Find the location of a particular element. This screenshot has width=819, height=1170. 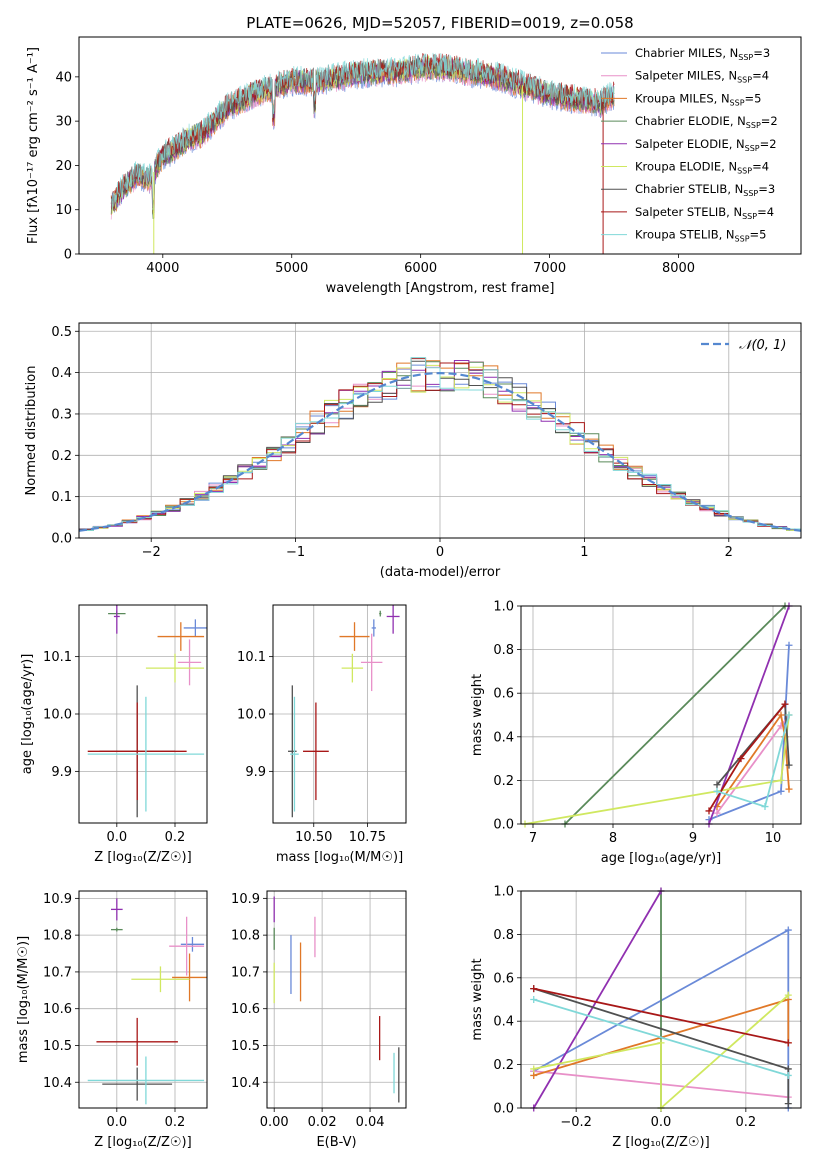

age-vs-mass-panel: 10.50 10.75 9.9 10.0 10.1 mass [log₁₀(M/M☉)] is located at coordinates (322, 734).